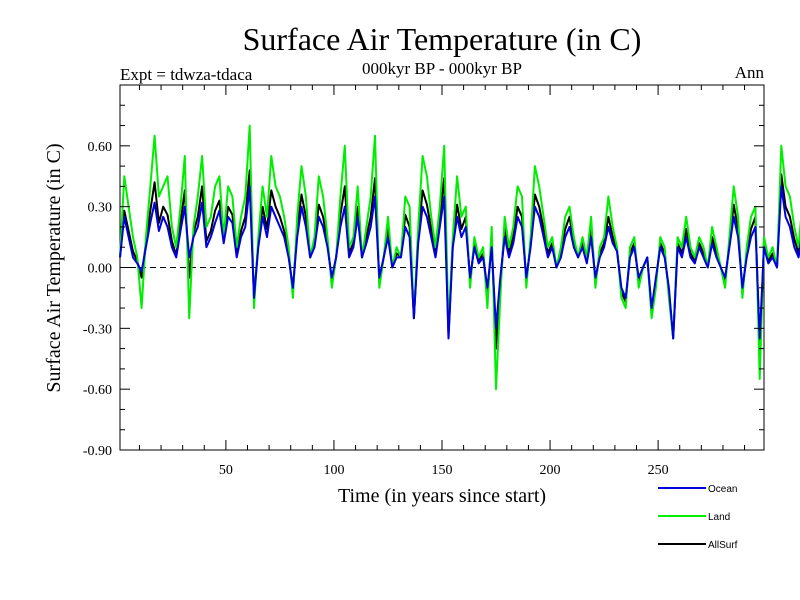  I want to click on y-tick-label: -0.60, so click(97, 390).